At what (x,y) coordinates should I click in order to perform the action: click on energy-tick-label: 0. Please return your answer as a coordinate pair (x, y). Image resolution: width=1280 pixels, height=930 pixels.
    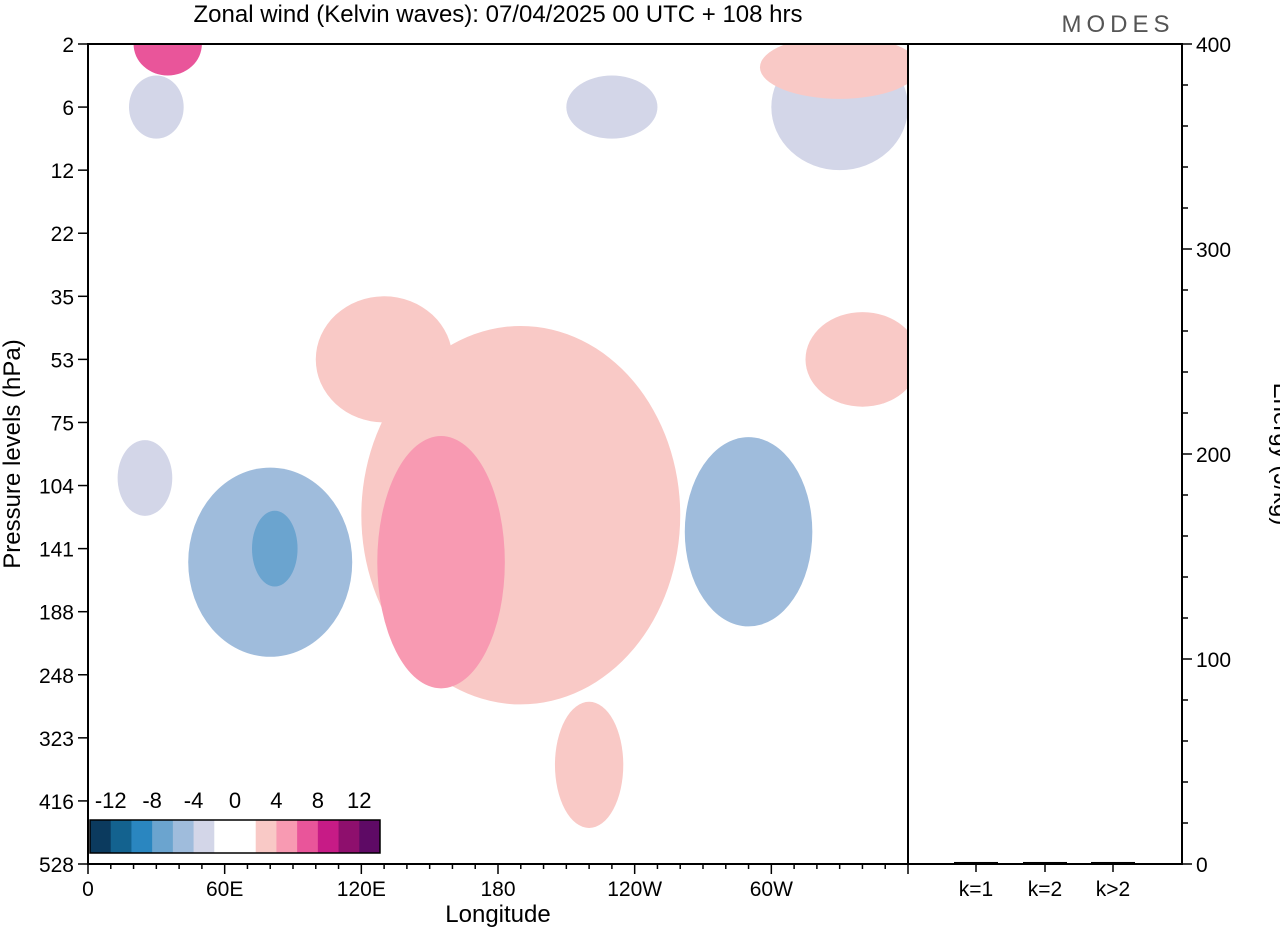
    Looking at the image, I should click on (1202, 865).